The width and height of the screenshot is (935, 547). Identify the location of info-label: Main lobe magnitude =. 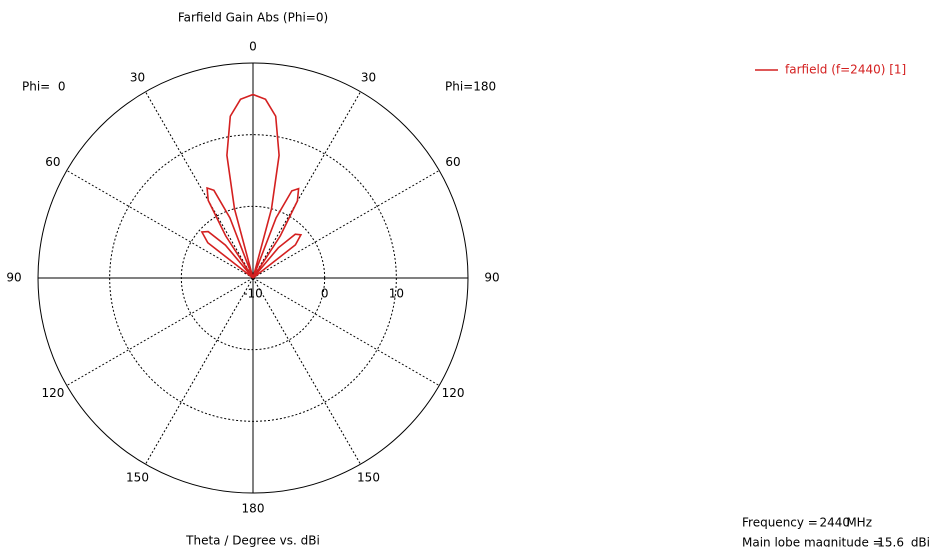
(812, 541).